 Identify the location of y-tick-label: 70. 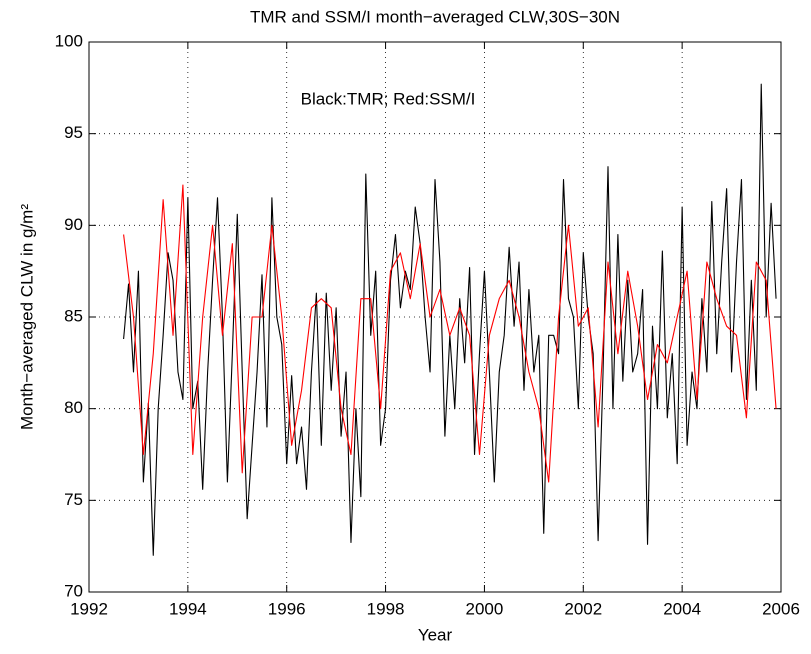
(73, 590).